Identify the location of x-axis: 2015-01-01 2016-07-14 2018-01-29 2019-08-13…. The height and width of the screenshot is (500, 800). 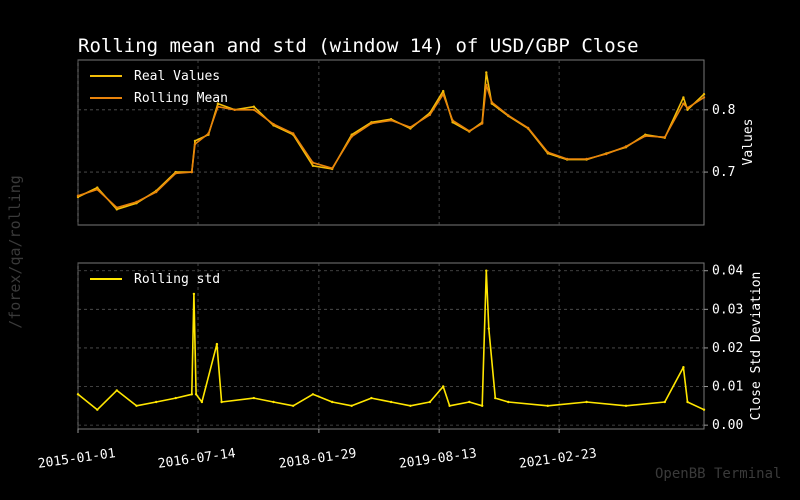
(317, 450).